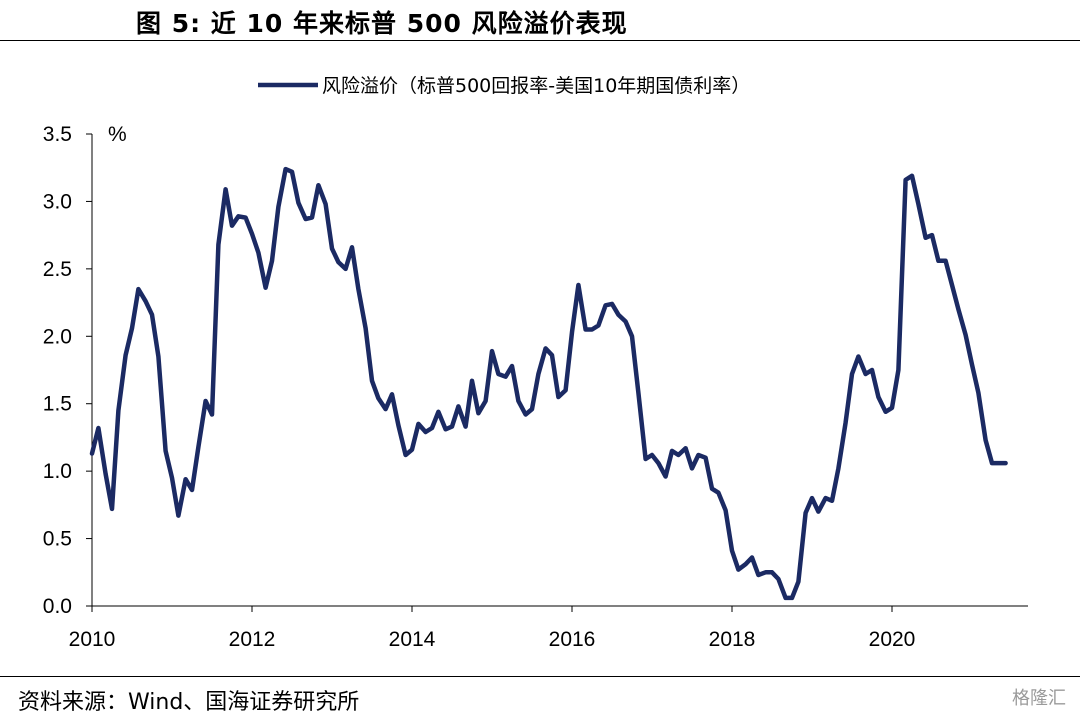  Describe the element at coordinates (412, 639) in the screenshot. I see `x-tick-label: 2014` at that location.